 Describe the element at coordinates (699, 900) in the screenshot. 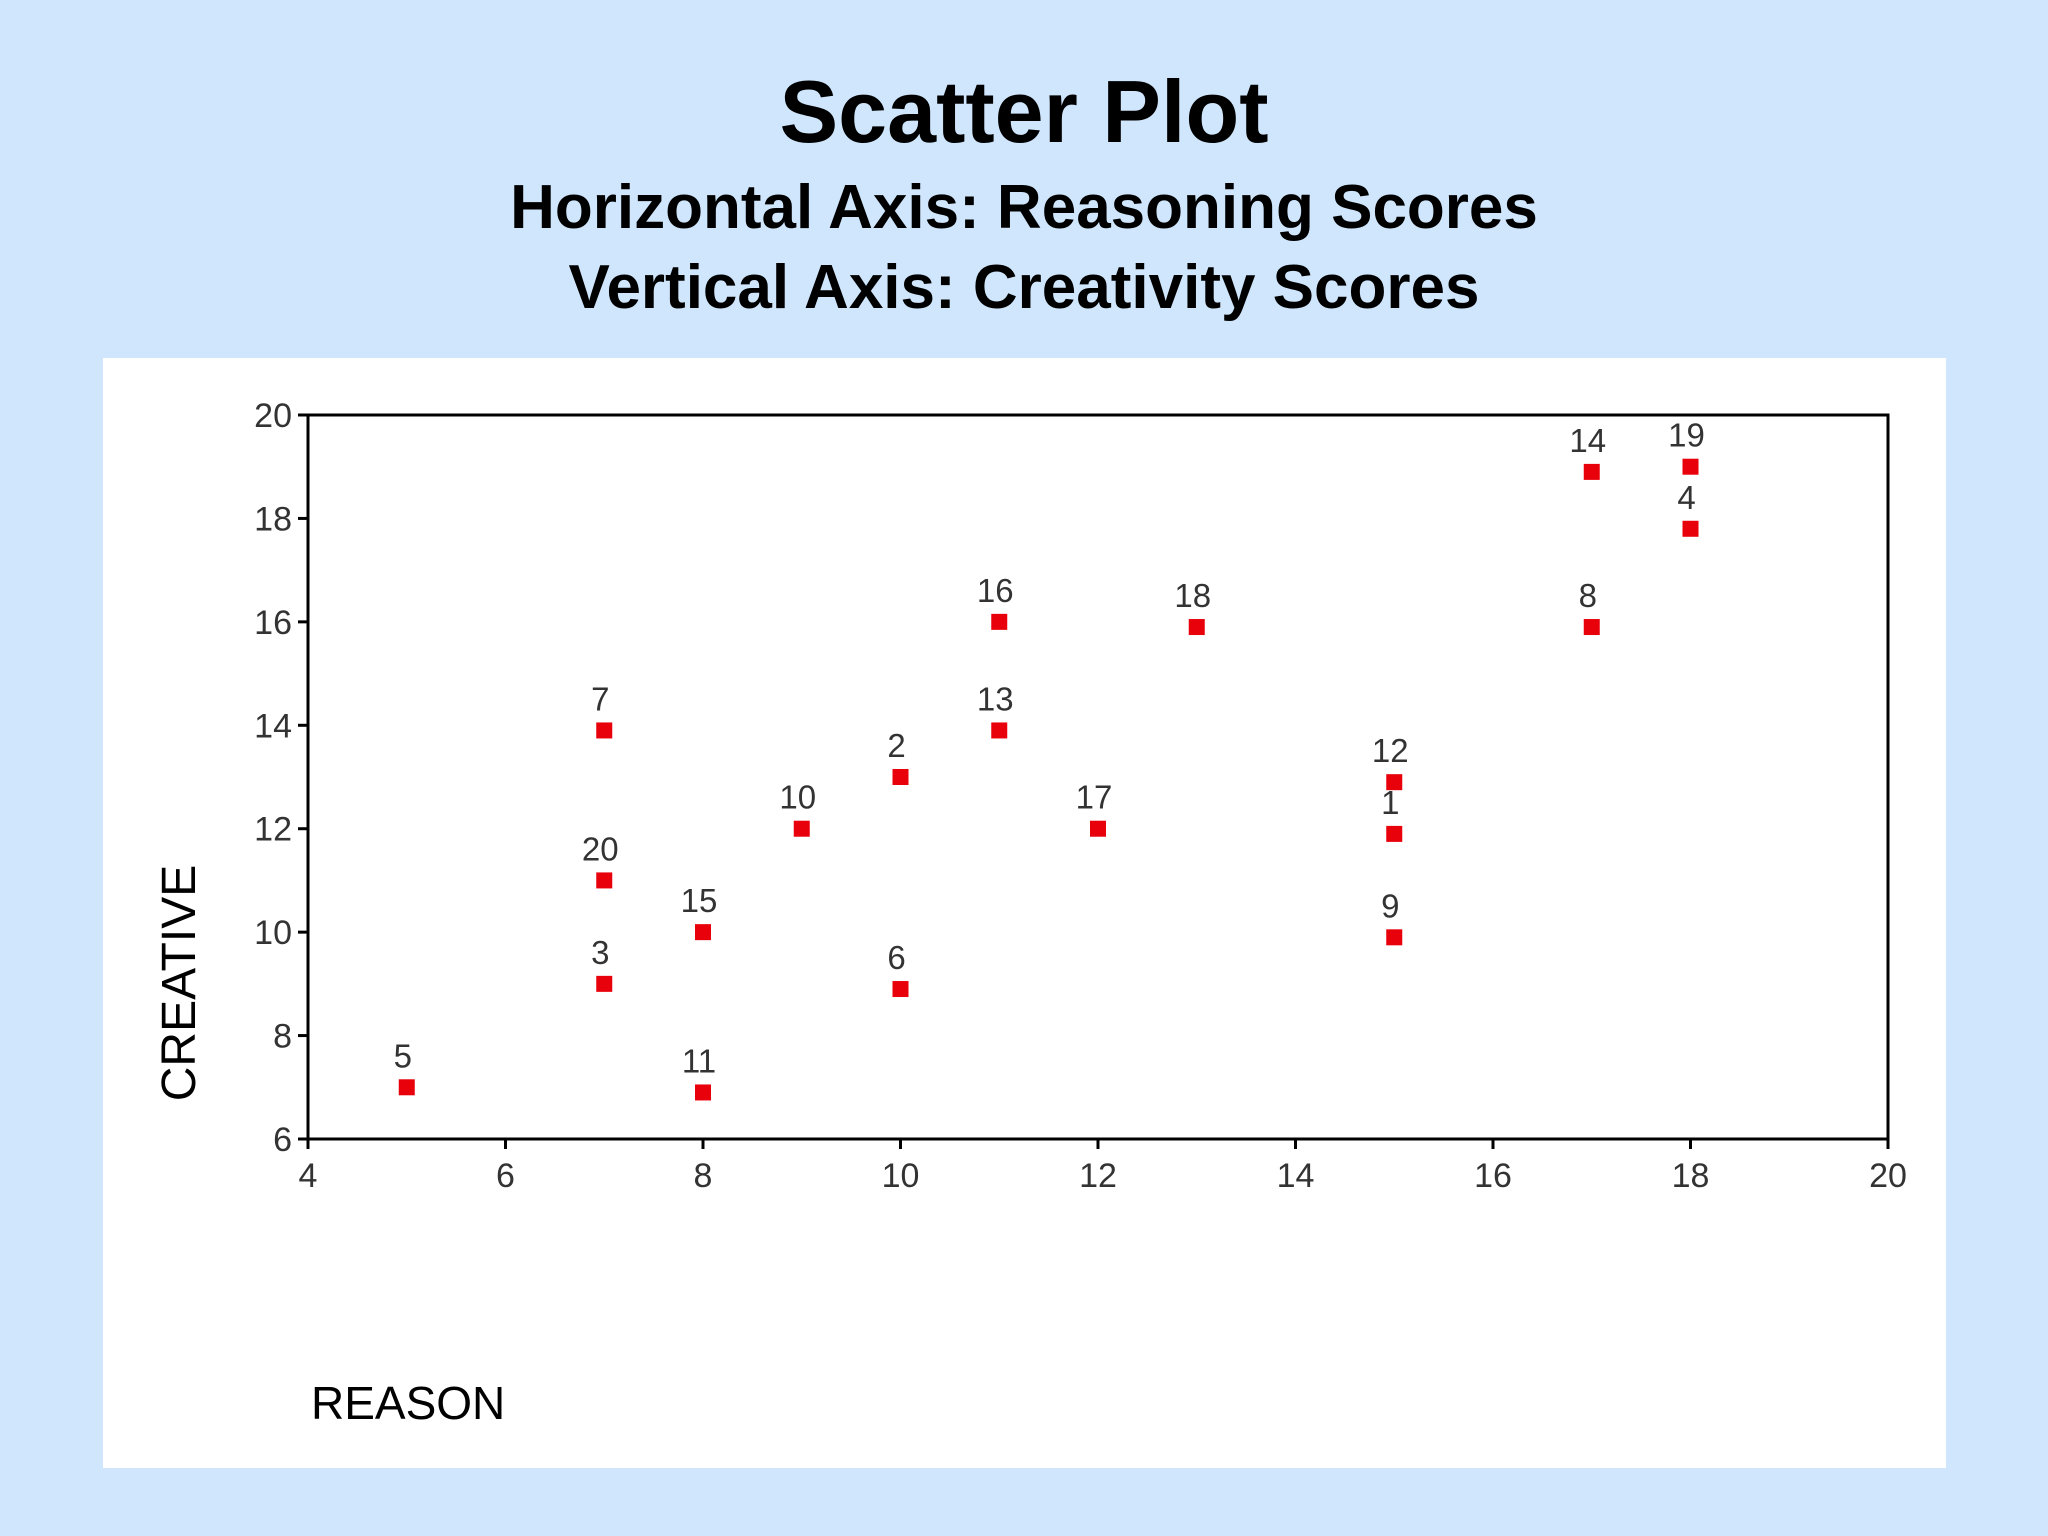

I see `data-point-label: 15` at that location.